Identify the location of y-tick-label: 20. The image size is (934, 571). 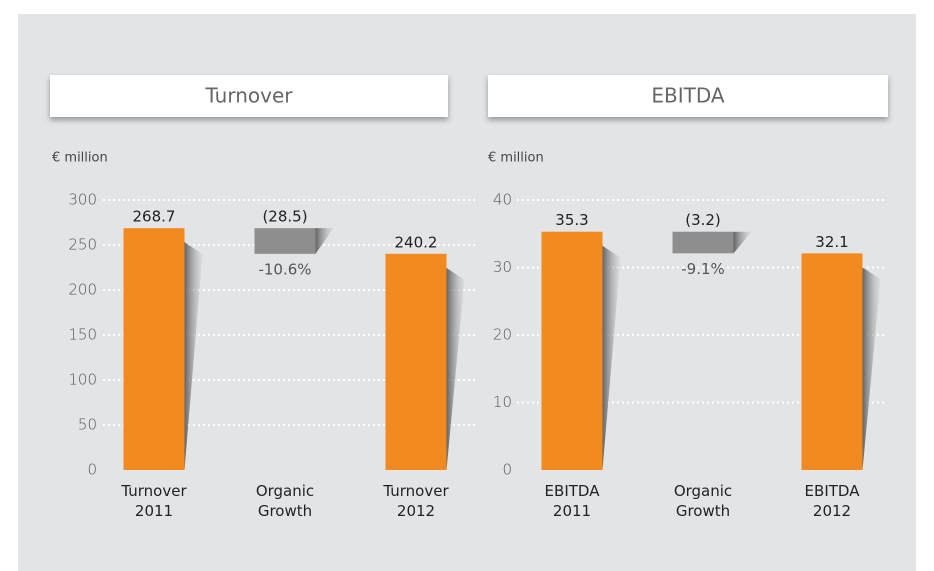
(502, 335).